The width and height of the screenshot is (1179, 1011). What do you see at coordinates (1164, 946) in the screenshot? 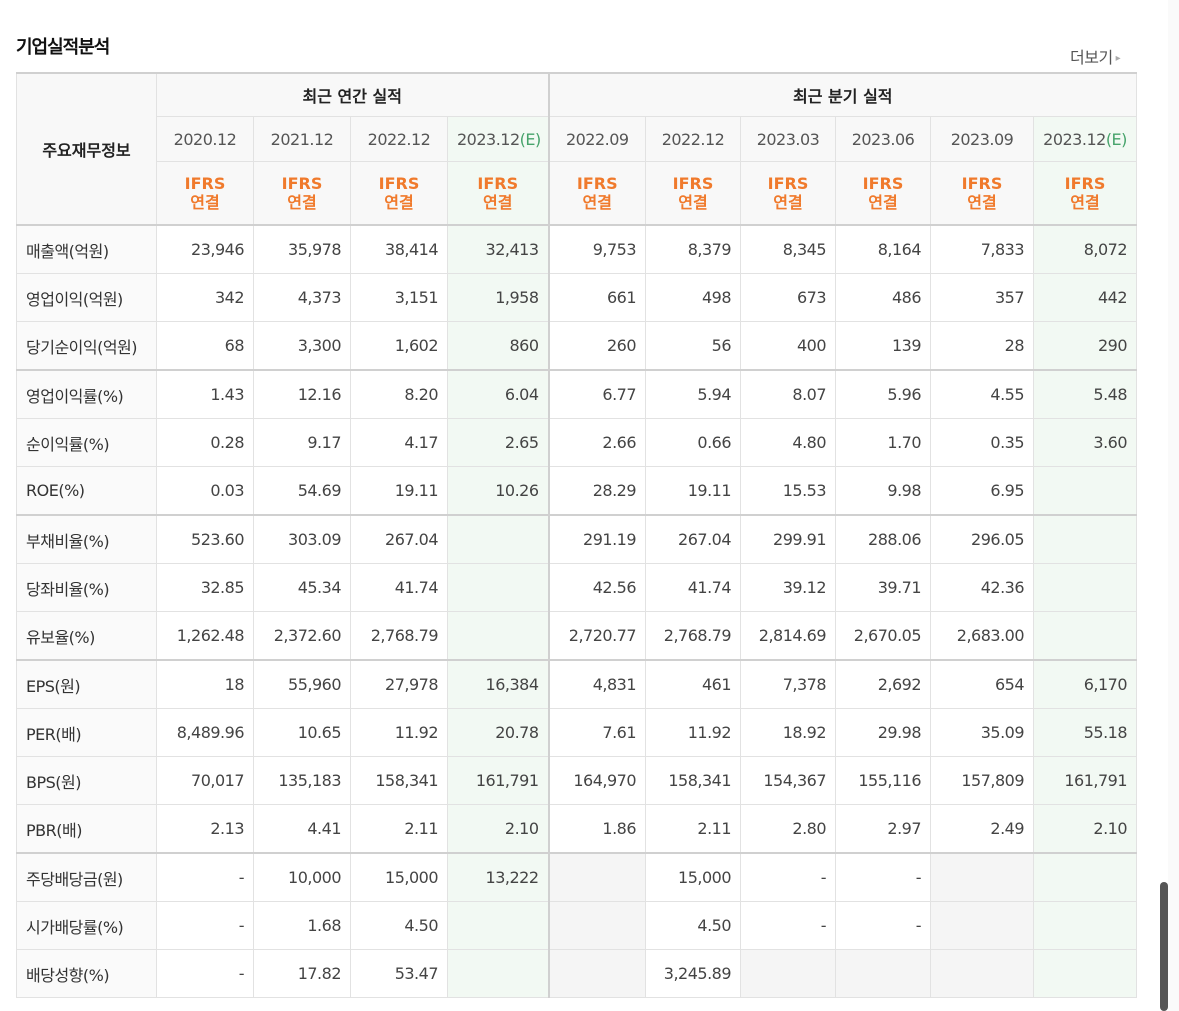
I see `vertical-scrollbar` at bounding box center [1164, 946].